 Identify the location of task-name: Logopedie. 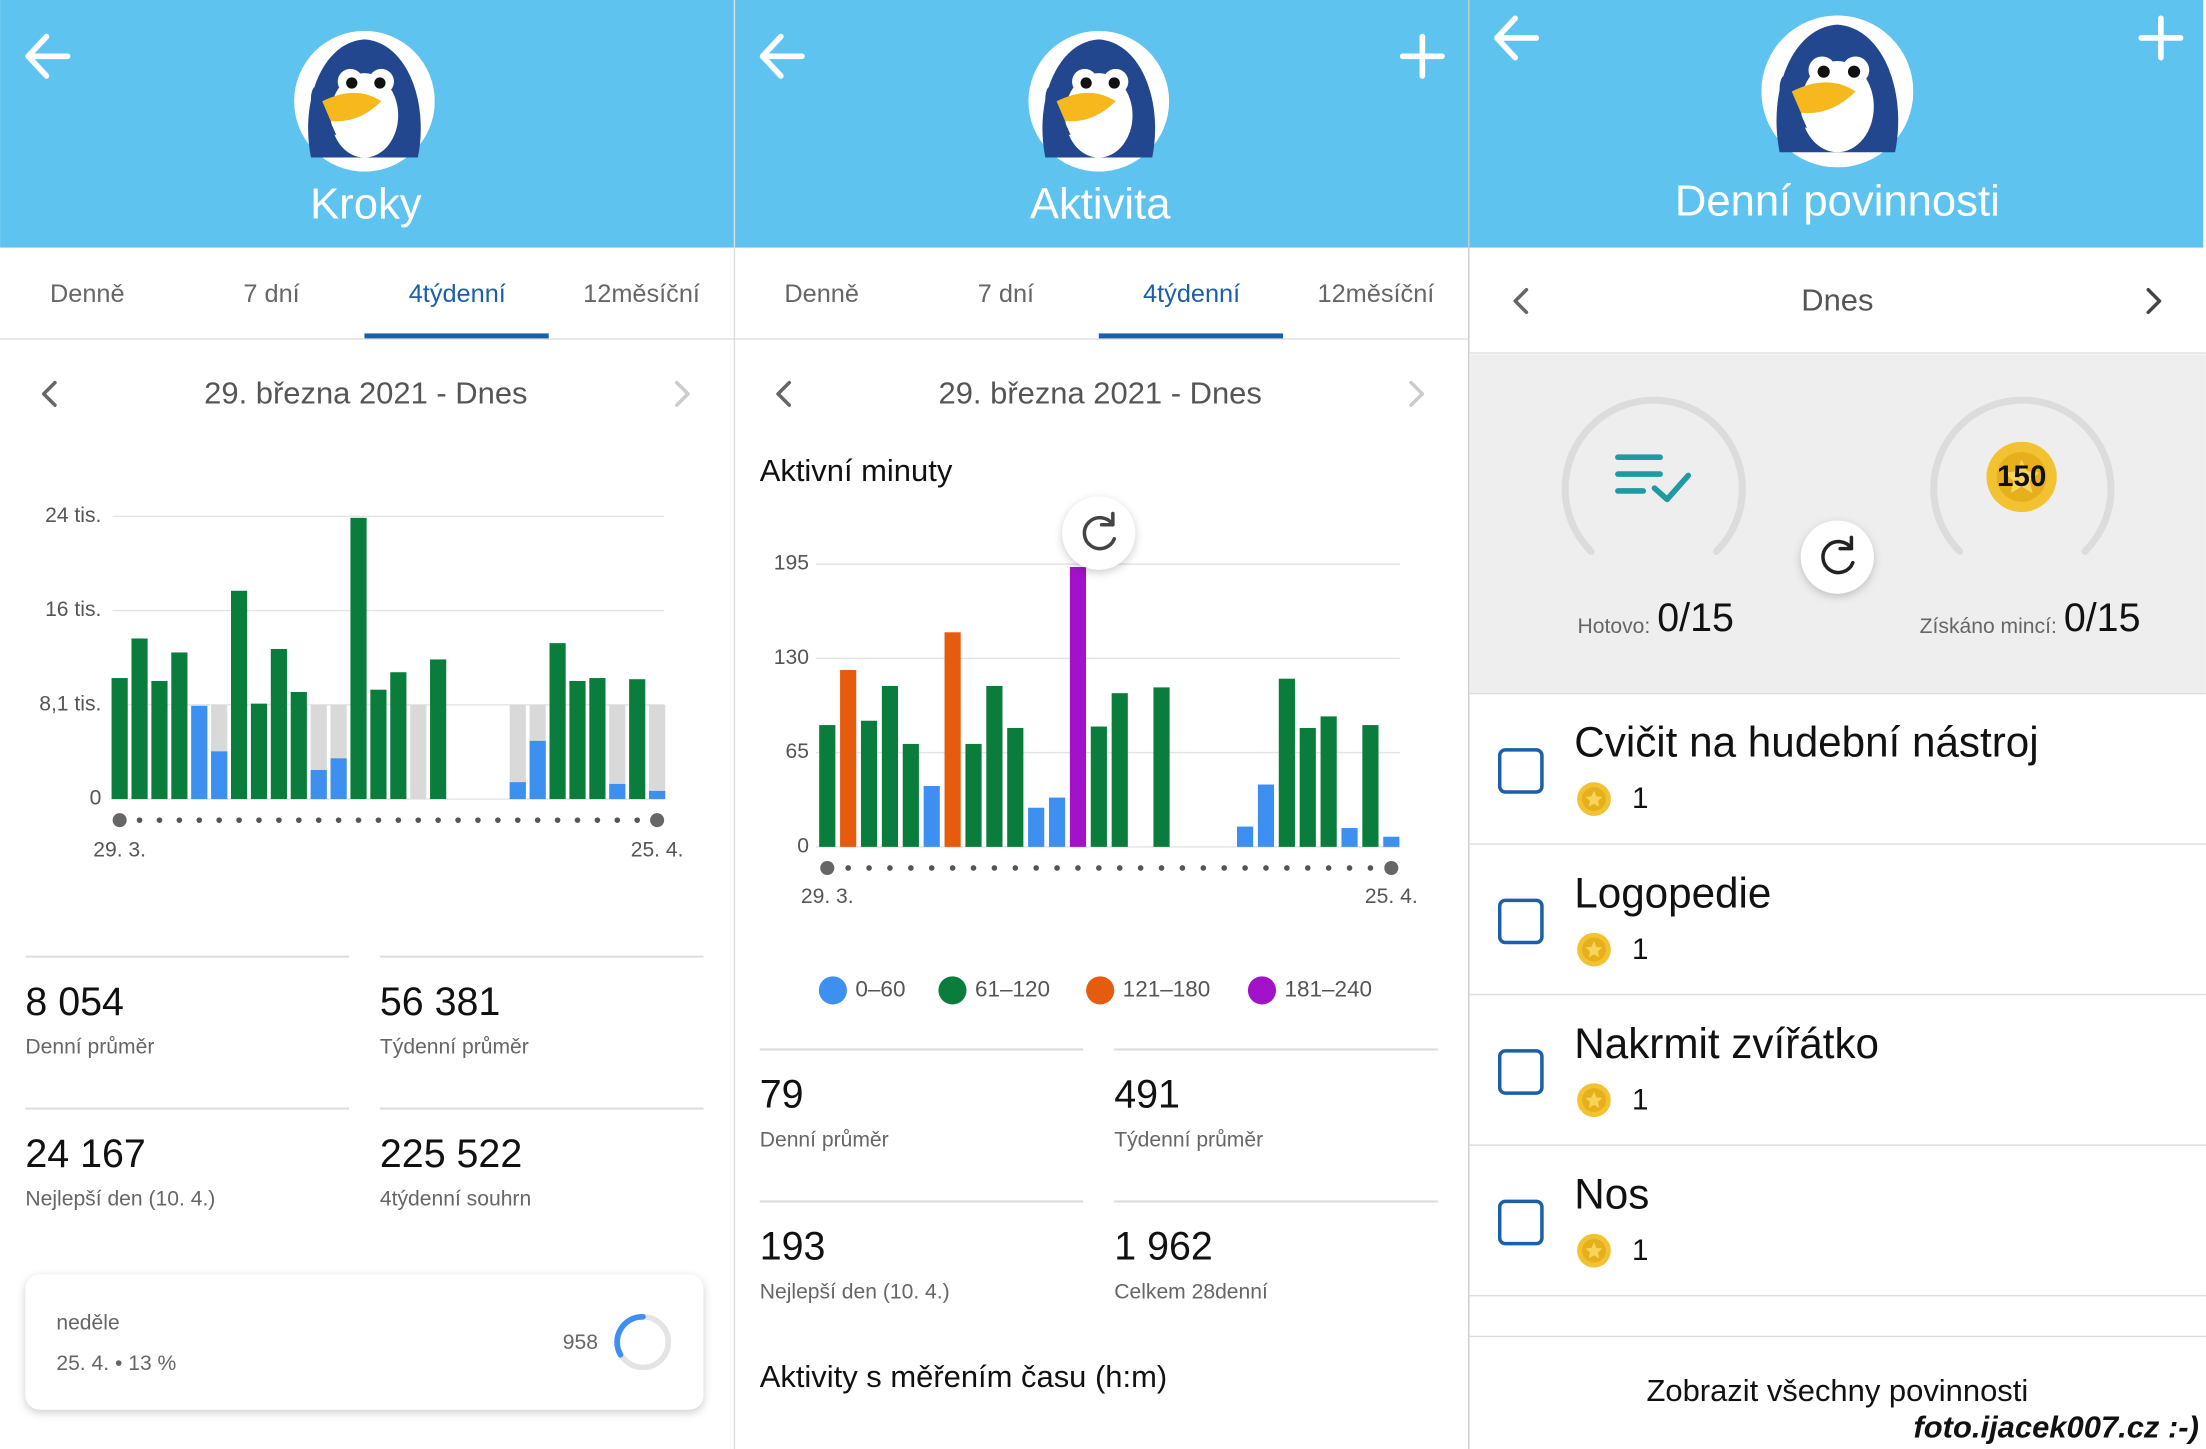
(1672, 892).